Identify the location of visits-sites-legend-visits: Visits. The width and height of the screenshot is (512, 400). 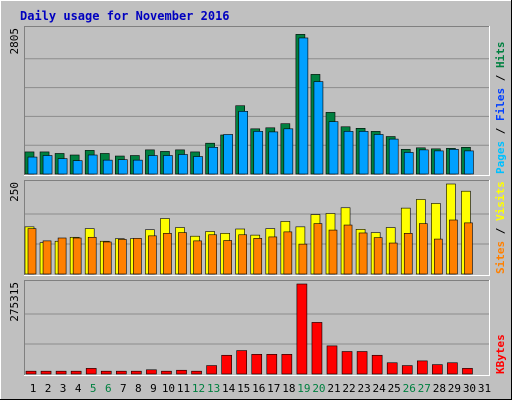
(500, 201).